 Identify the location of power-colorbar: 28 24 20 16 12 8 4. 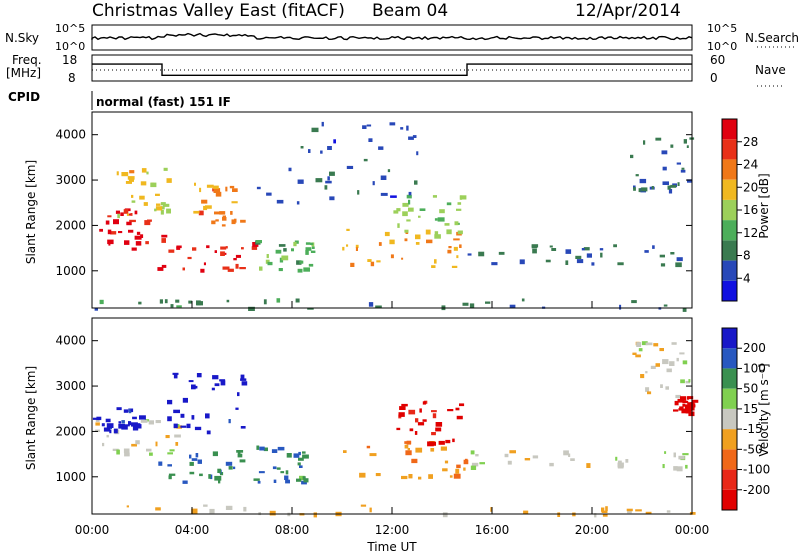
(739, 210).